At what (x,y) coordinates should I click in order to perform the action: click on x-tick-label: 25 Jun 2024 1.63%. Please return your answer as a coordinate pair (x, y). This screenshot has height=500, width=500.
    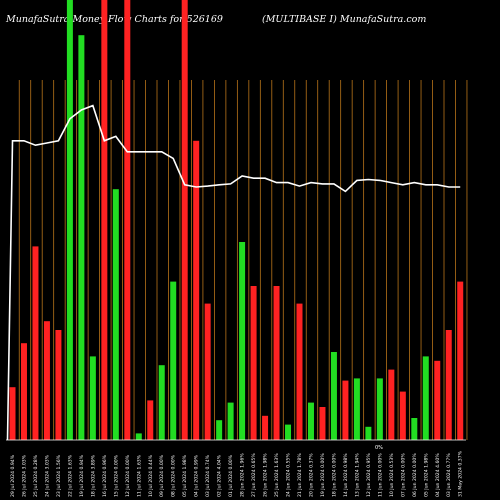
    Looking at the image, I should click on (277, 475).